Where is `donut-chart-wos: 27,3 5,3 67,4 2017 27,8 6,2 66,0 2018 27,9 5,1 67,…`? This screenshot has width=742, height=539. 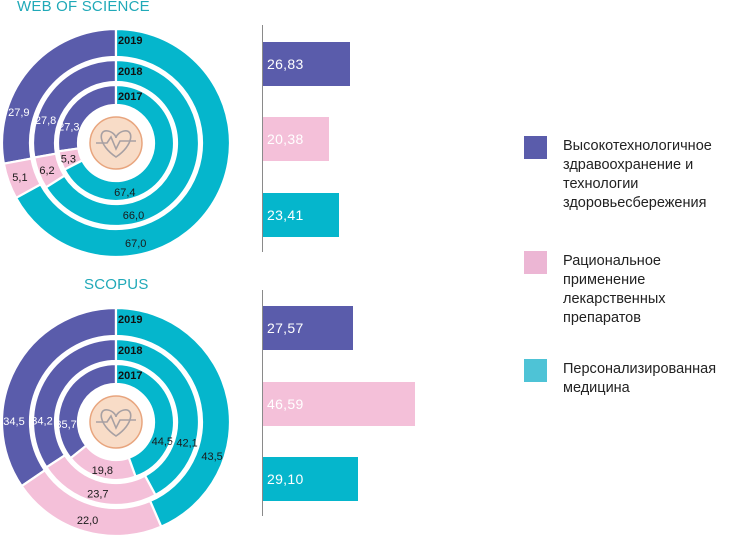 donut-chart-wos: 27,3 5,3 67,4 2017 27,8 6,2 66,0 2018 27,9 5,1 67,… is located at coordinates (116, 143).